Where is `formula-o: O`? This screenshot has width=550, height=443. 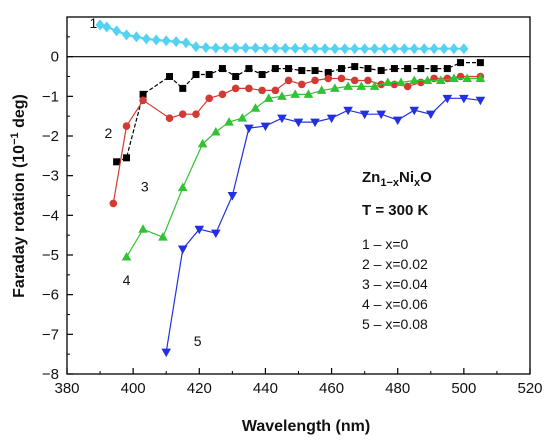 formula-o: O is located at coordinates (426, 177).